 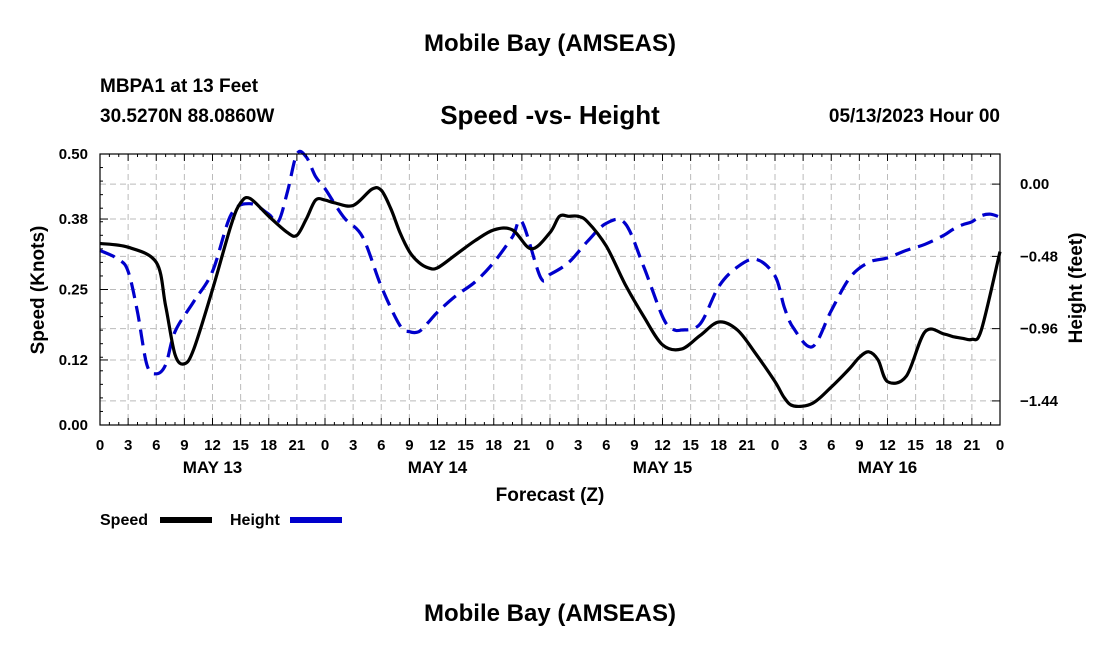 I want to click on y2-tick-label: −0.48, so click(x=1039, y=256).